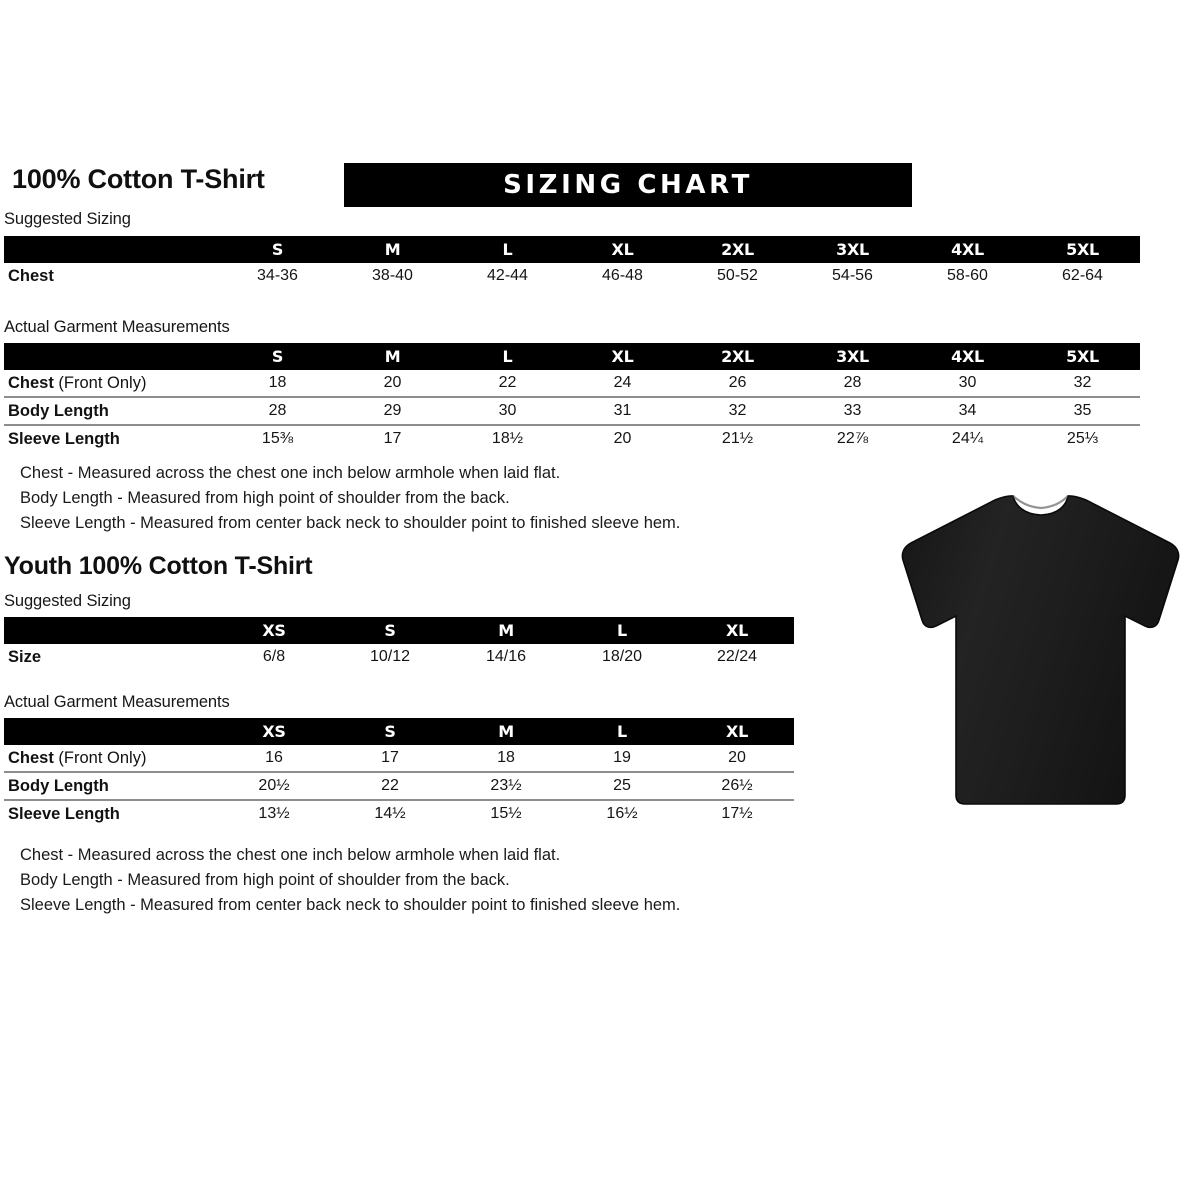  I want to click on cell-sleeve-length-2xl: 21½, so click(737, 438).